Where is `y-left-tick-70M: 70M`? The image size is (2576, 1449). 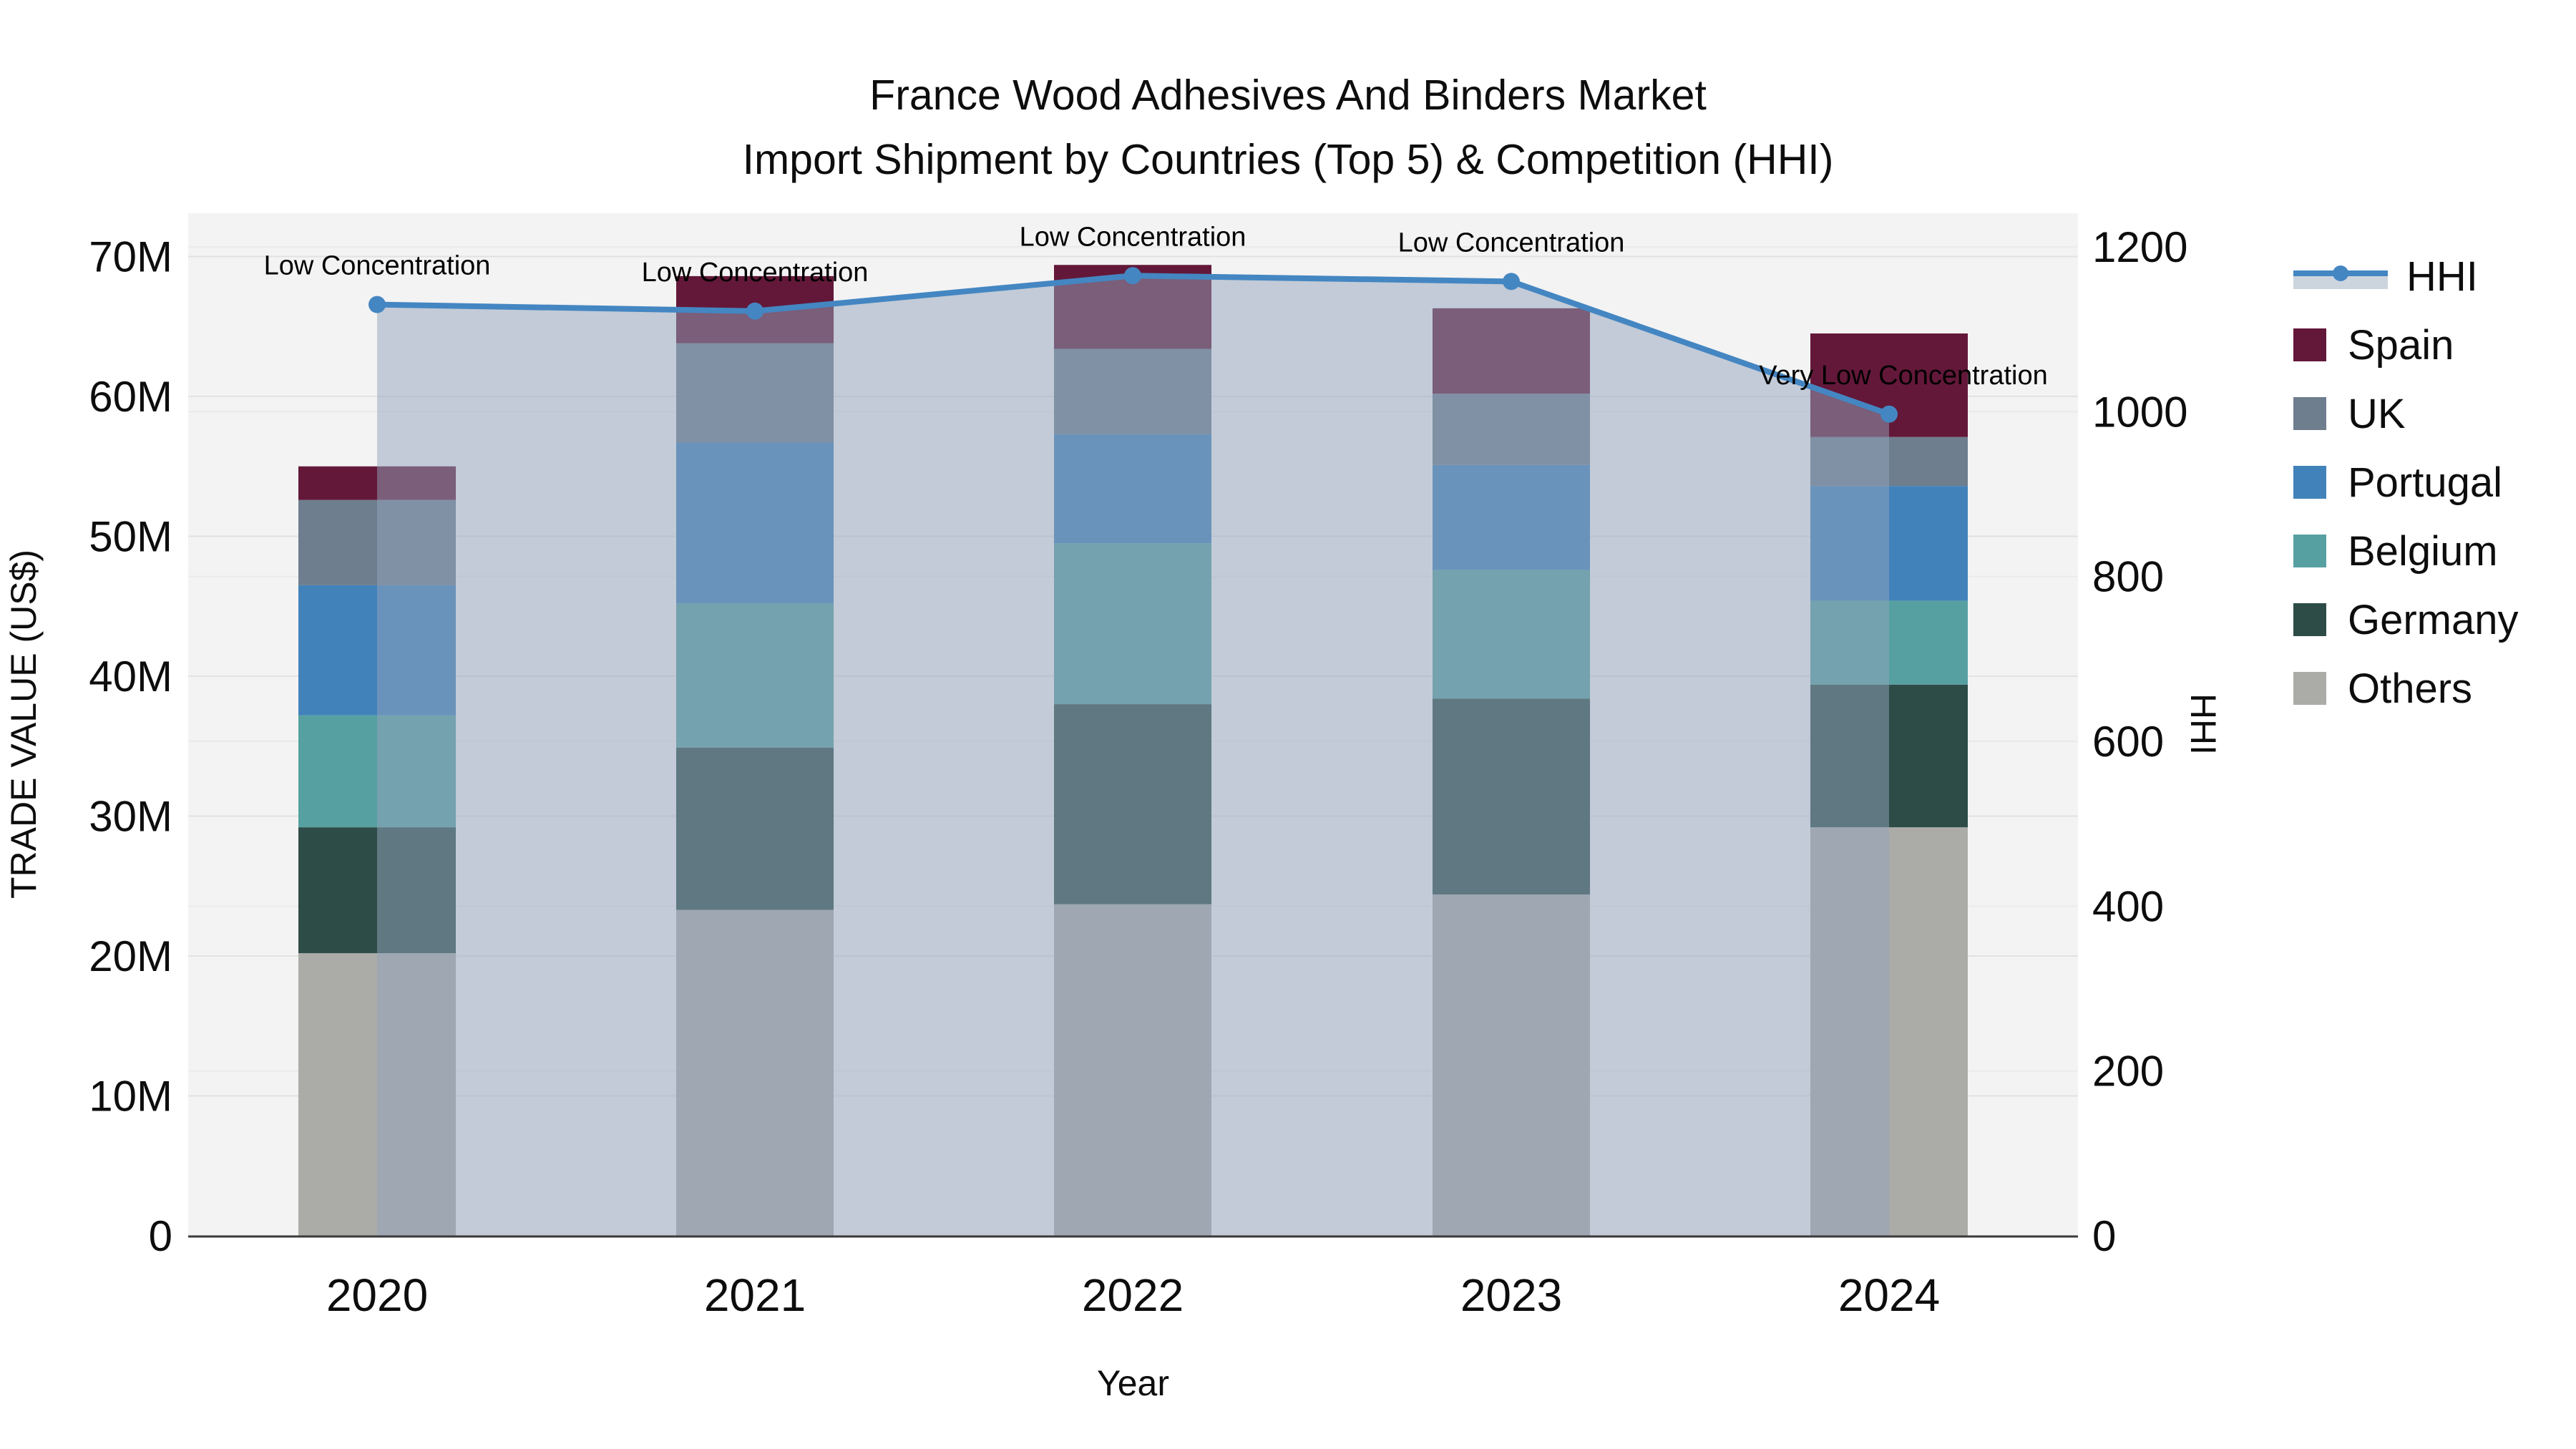
y-left-tick-70M: 70M is located at coordinates (130, 257).